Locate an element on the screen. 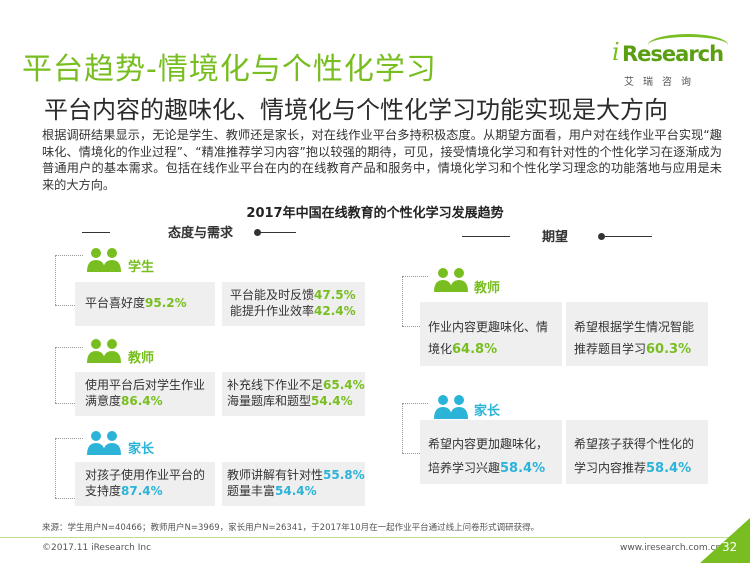 The image size is (750, 563). stat-box: 平台喜好度95.2% is located at coordinates (145, 304).